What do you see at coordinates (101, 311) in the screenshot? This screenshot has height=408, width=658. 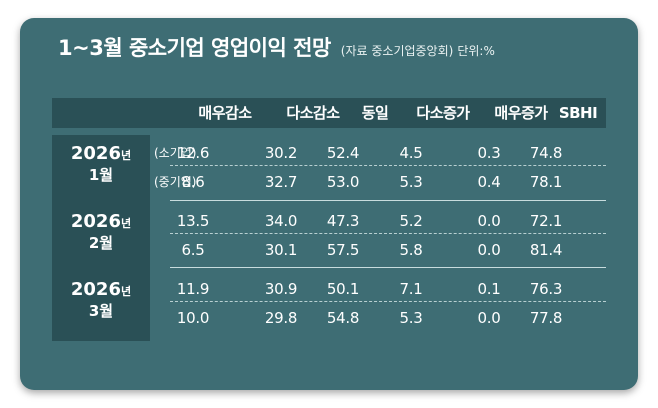 I see `period-month: 3월` at bounding box center [101, 311].